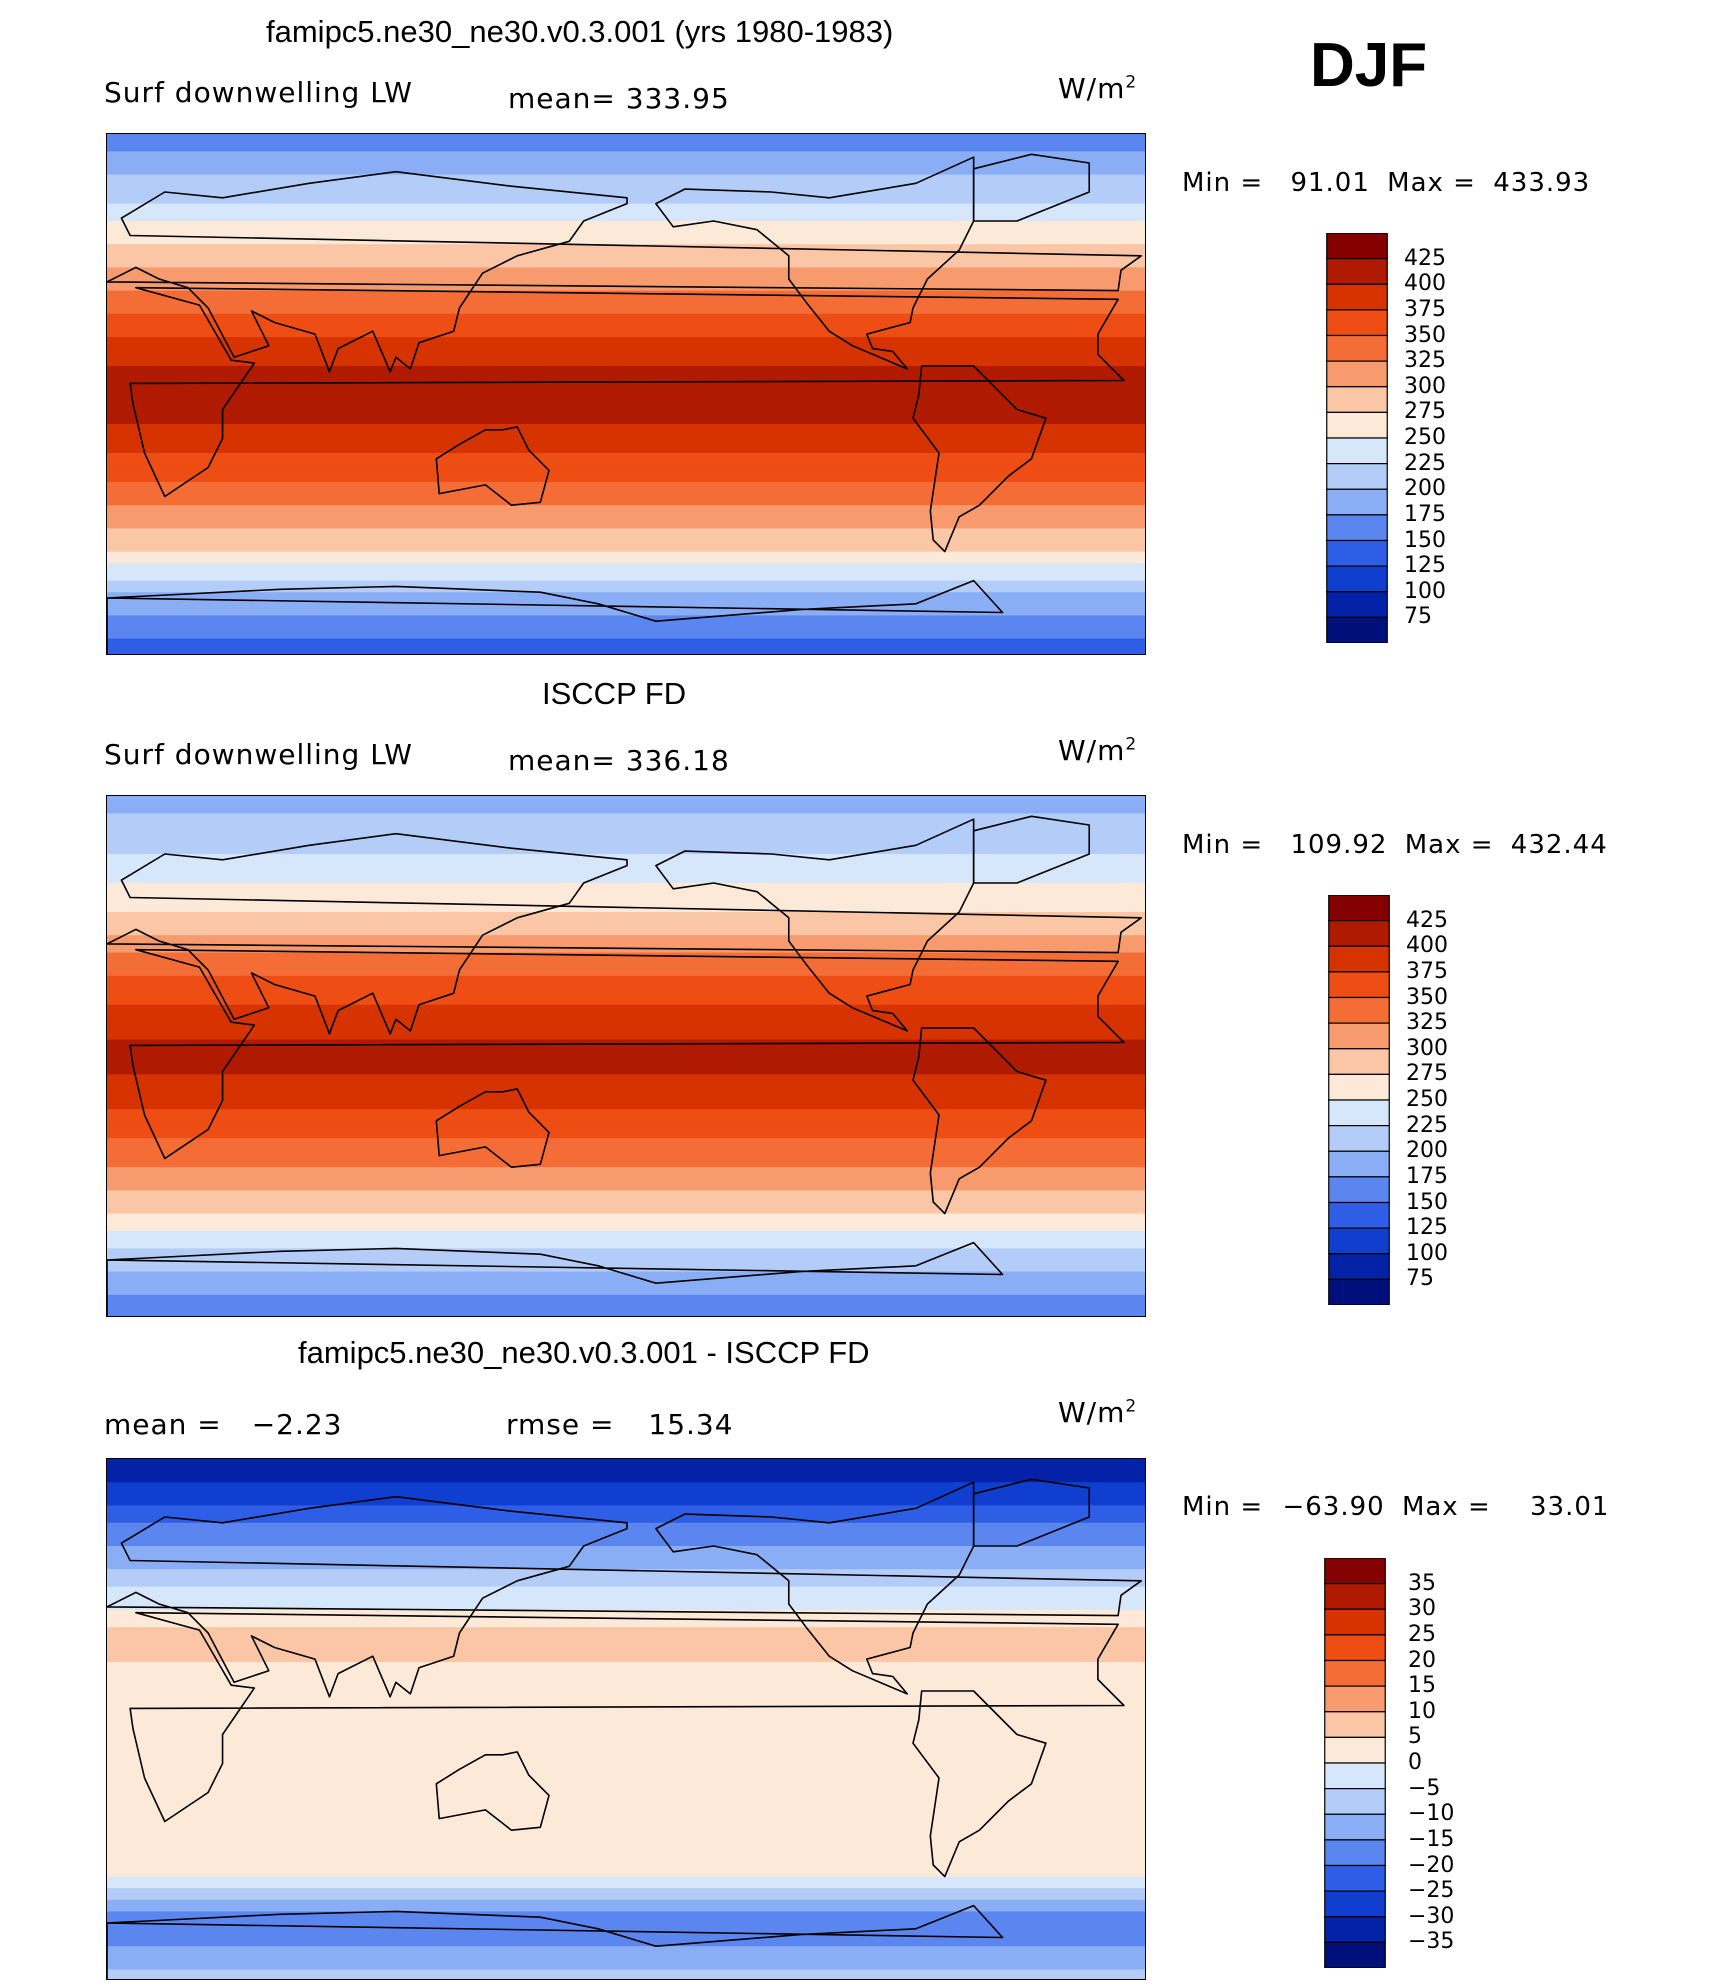  I want to click on colorbar-tick-label: 200, so click(1427, 1151).